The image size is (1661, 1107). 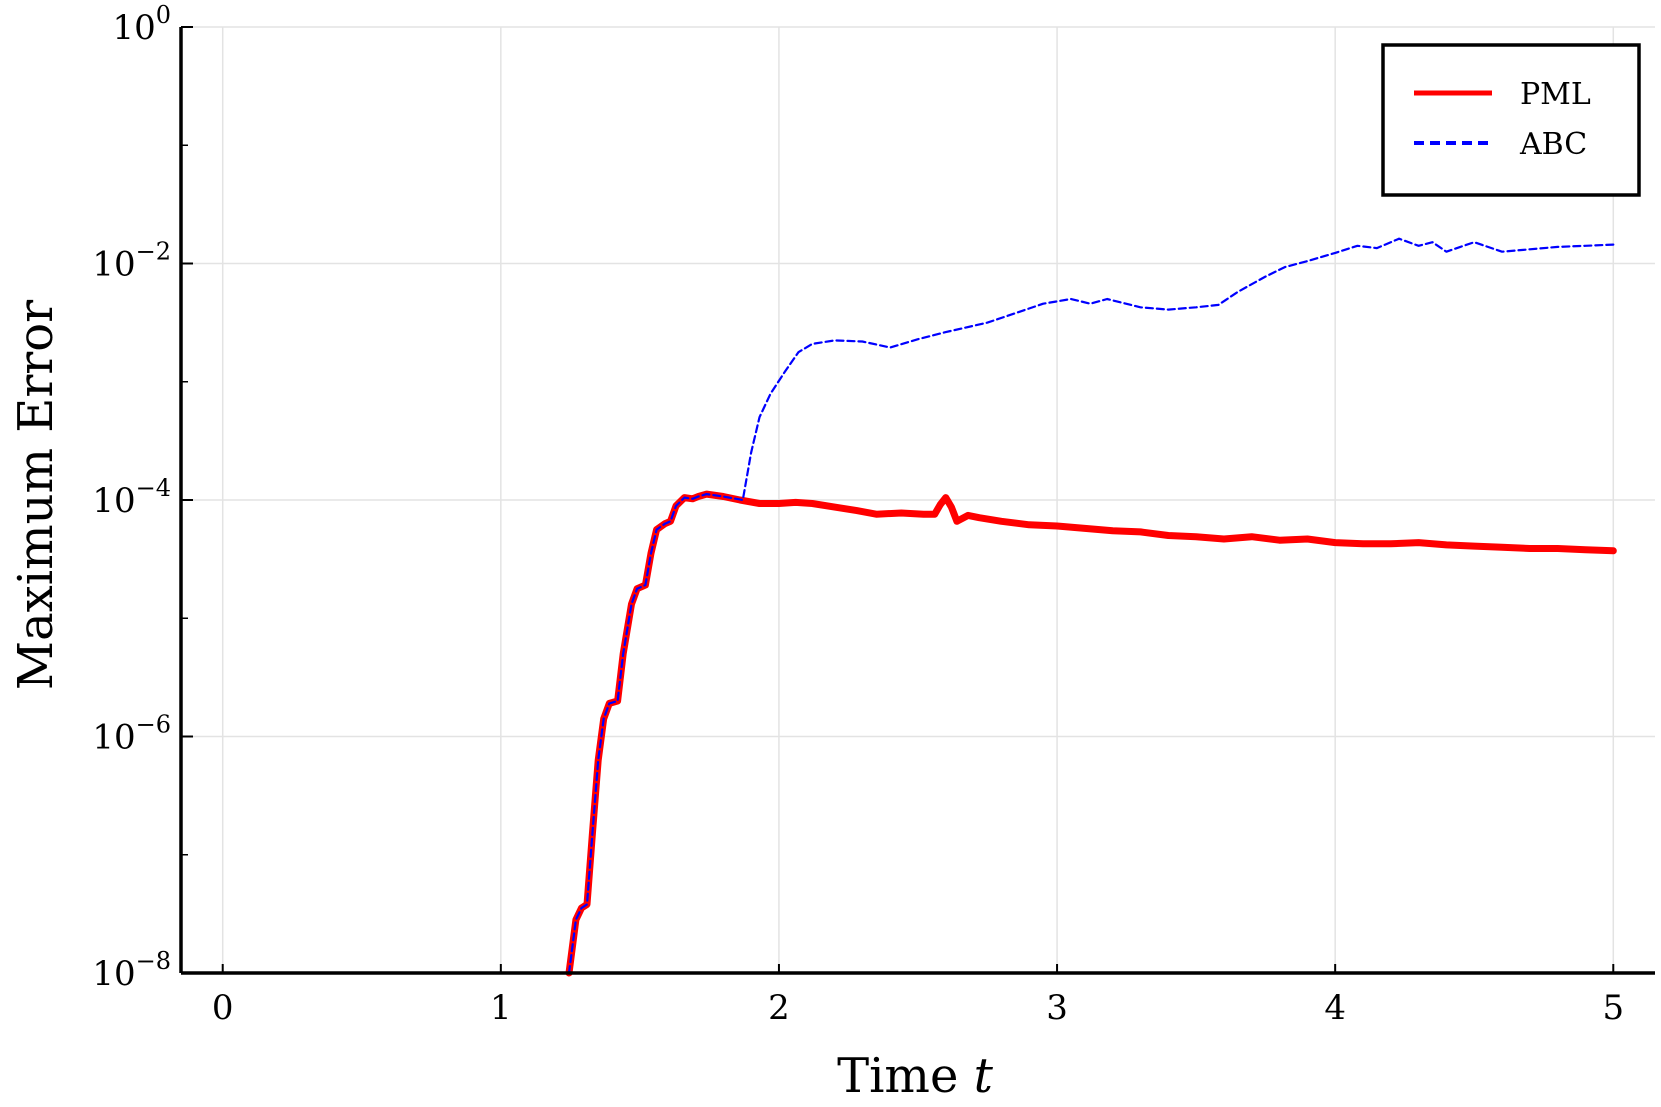 I want to click on y-tick-label: 10⁰, so click(x=141, y=24).